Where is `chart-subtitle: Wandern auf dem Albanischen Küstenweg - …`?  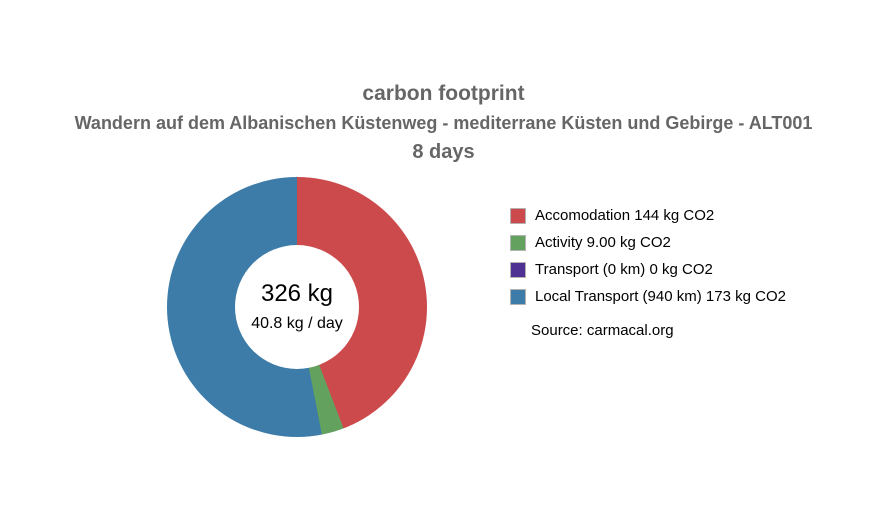 chart-subtitle: Wandern auf dem Albanischen Küstenweg - … is located at coordinates (443, 123).